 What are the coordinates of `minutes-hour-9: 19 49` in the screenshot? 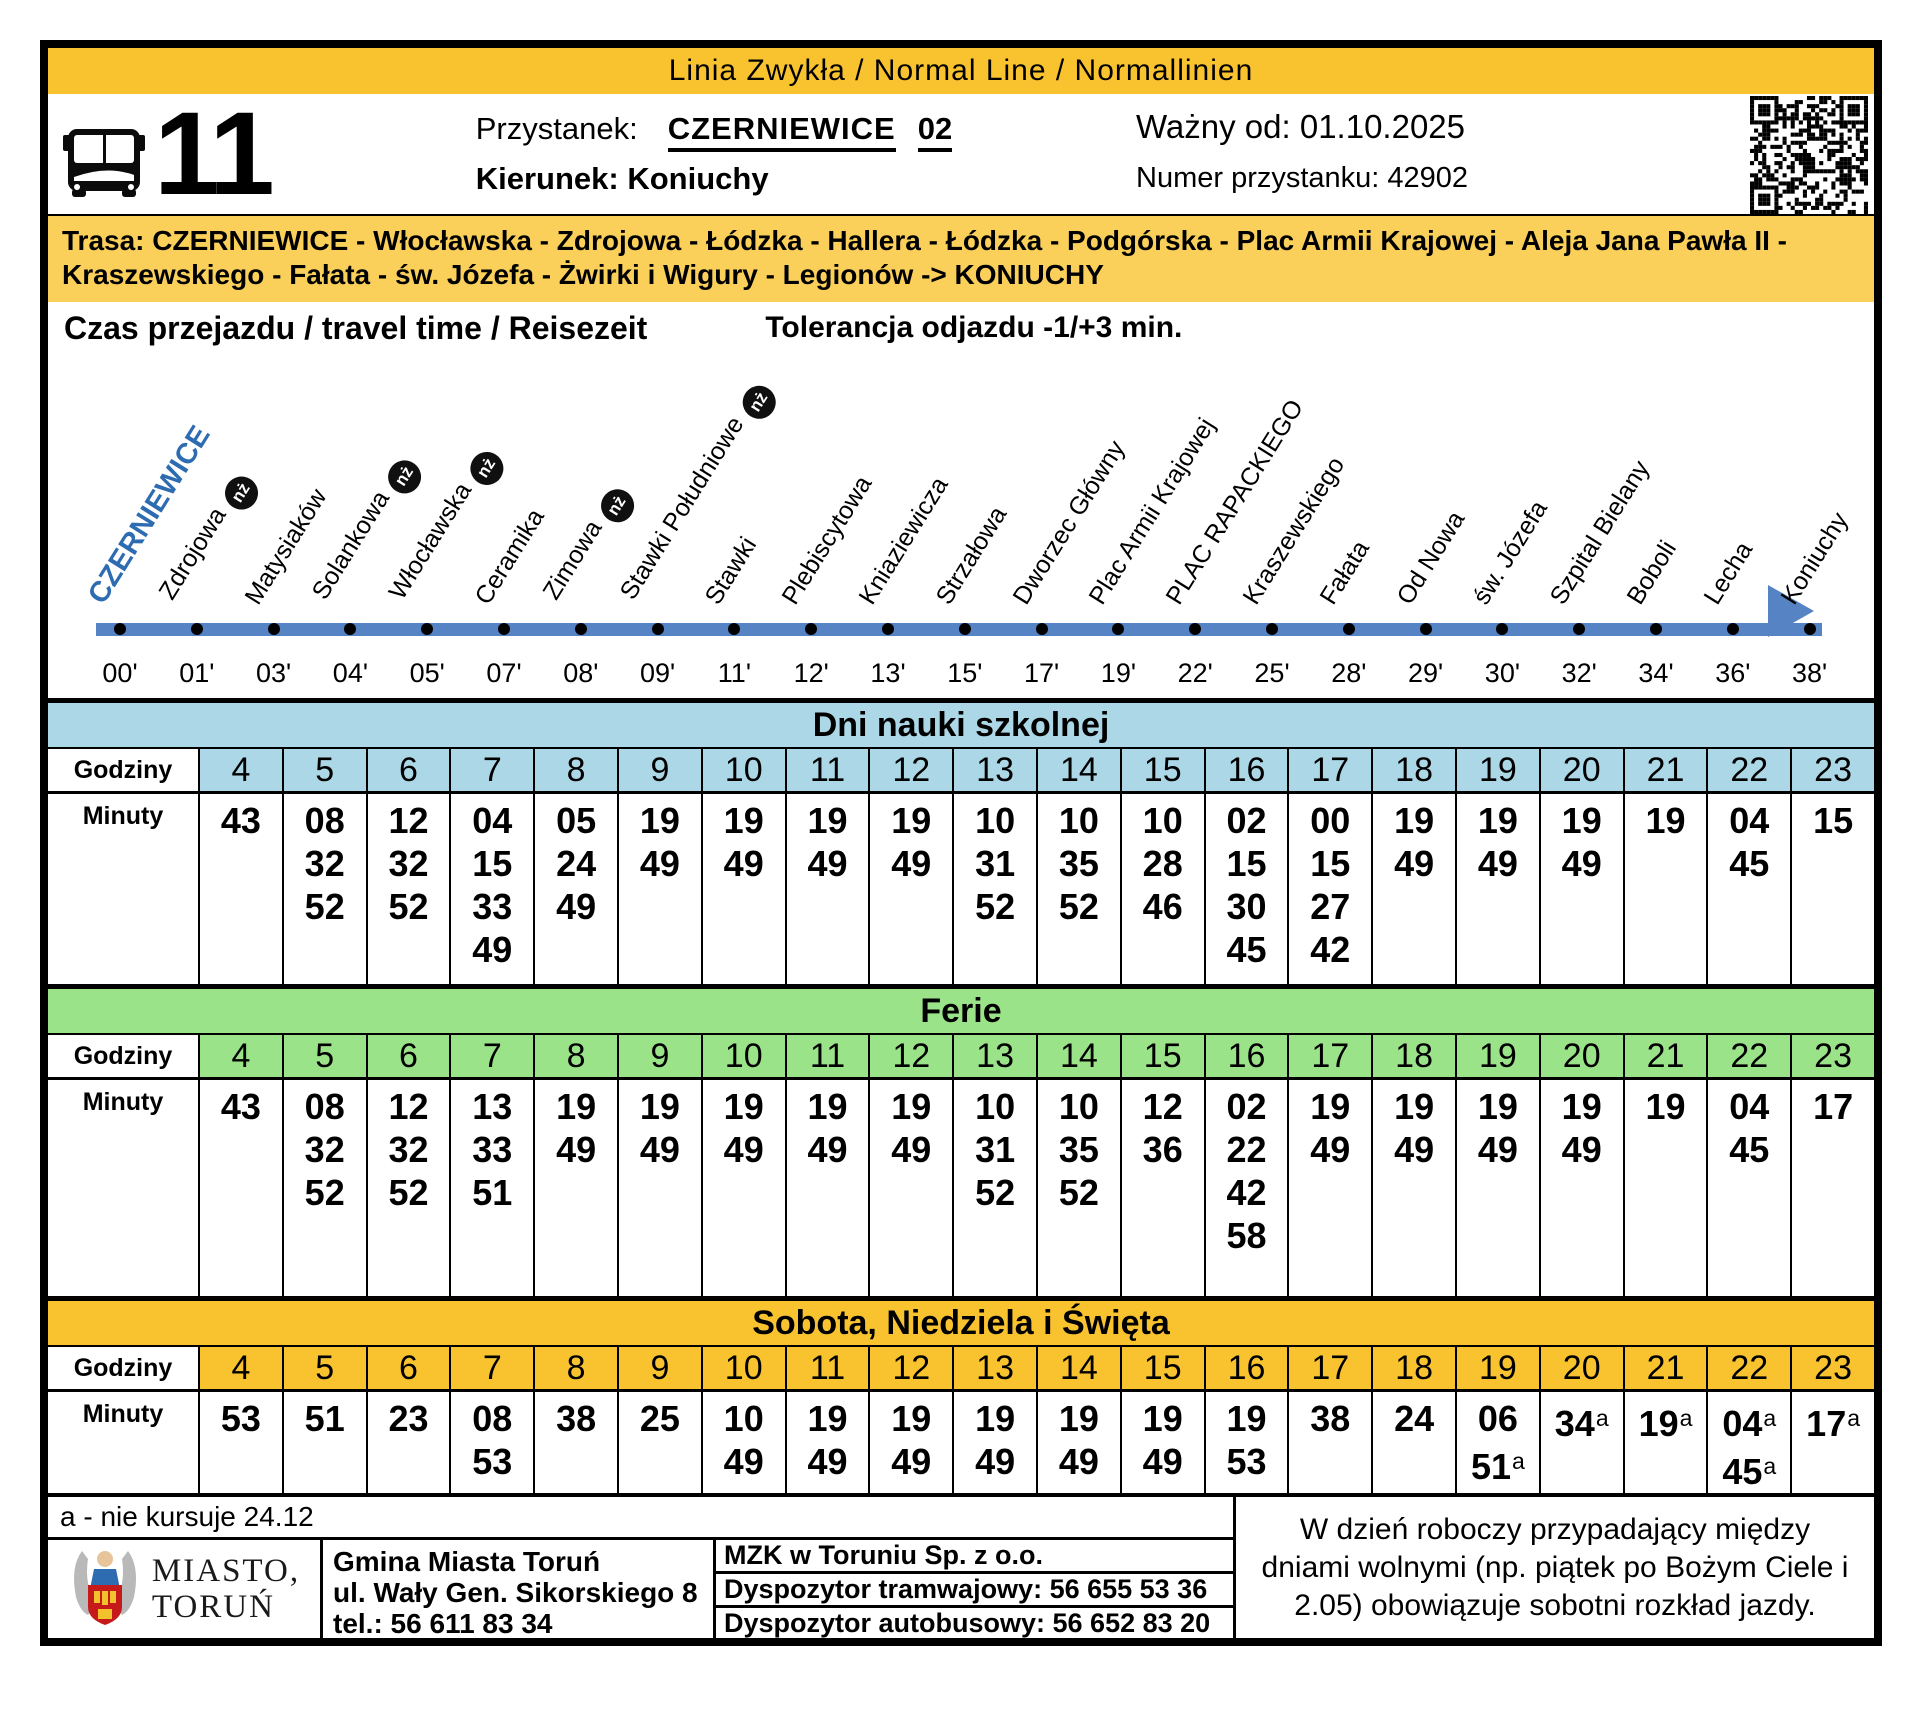 It's located at (659, 1188).